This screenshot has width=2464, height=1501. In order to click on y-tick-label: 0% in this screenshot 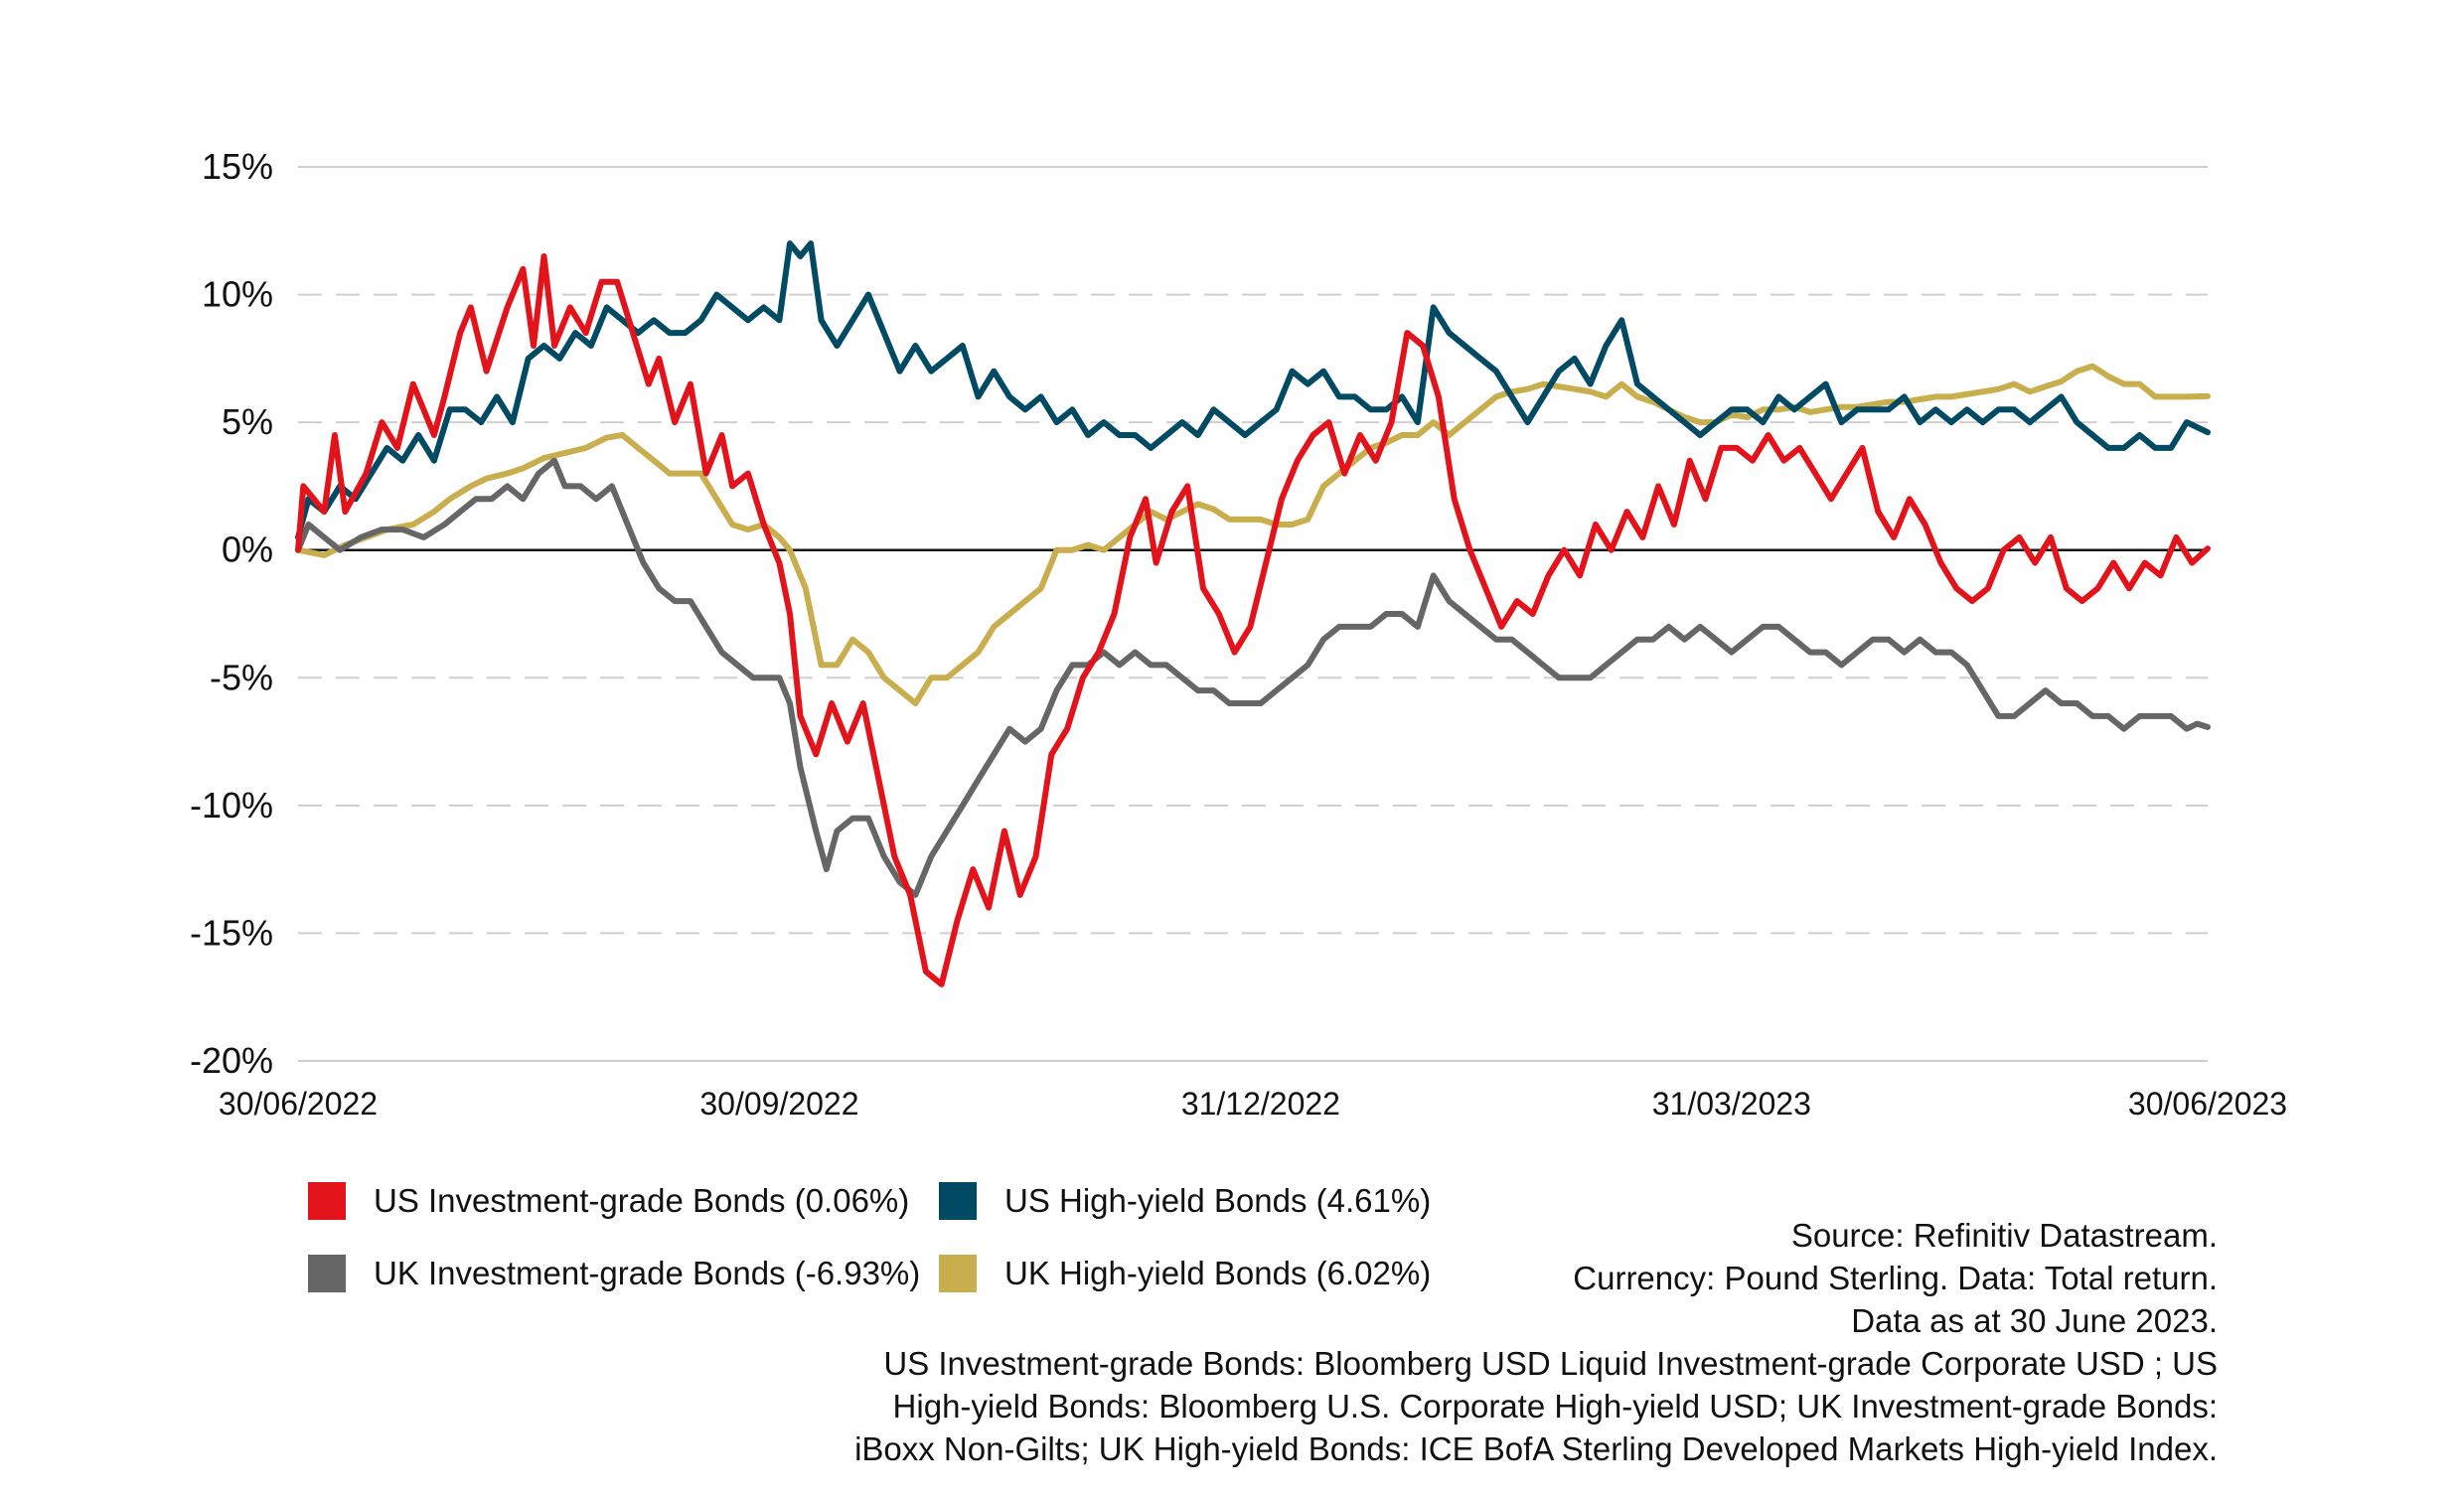, I will do `click(247, 549)`.